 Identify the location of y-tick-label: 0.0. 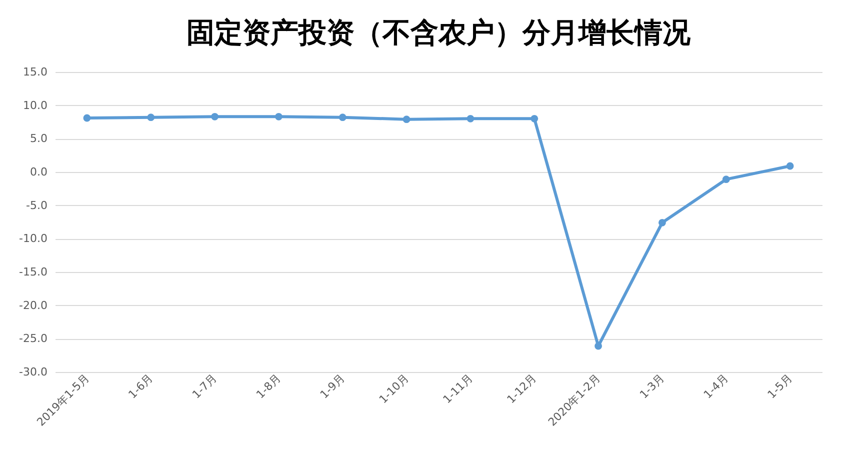
(39, 172).